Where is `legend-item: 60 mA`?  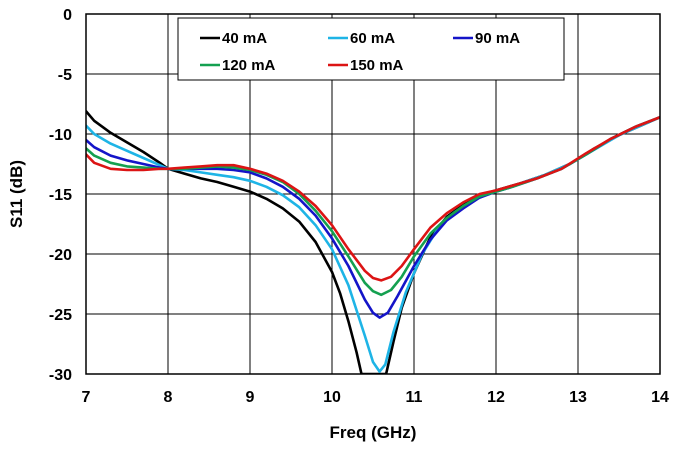
legend-item: 60 mA is located at coordinates (361, 38).